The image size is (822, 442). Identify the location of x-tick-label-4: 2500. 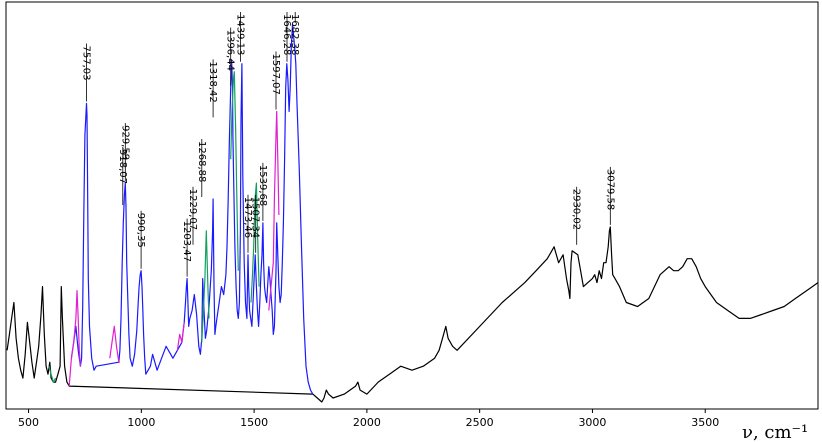
(480, 422).